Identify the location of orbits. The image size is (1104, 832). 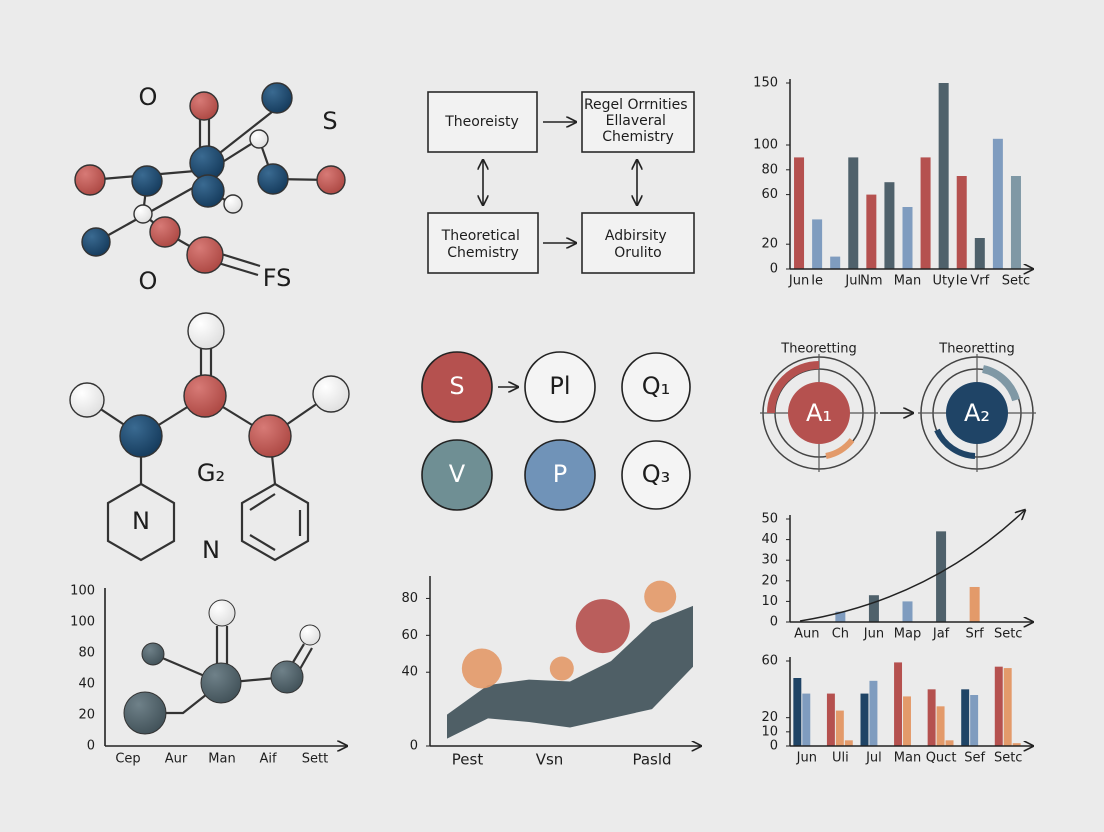
(898, 413).